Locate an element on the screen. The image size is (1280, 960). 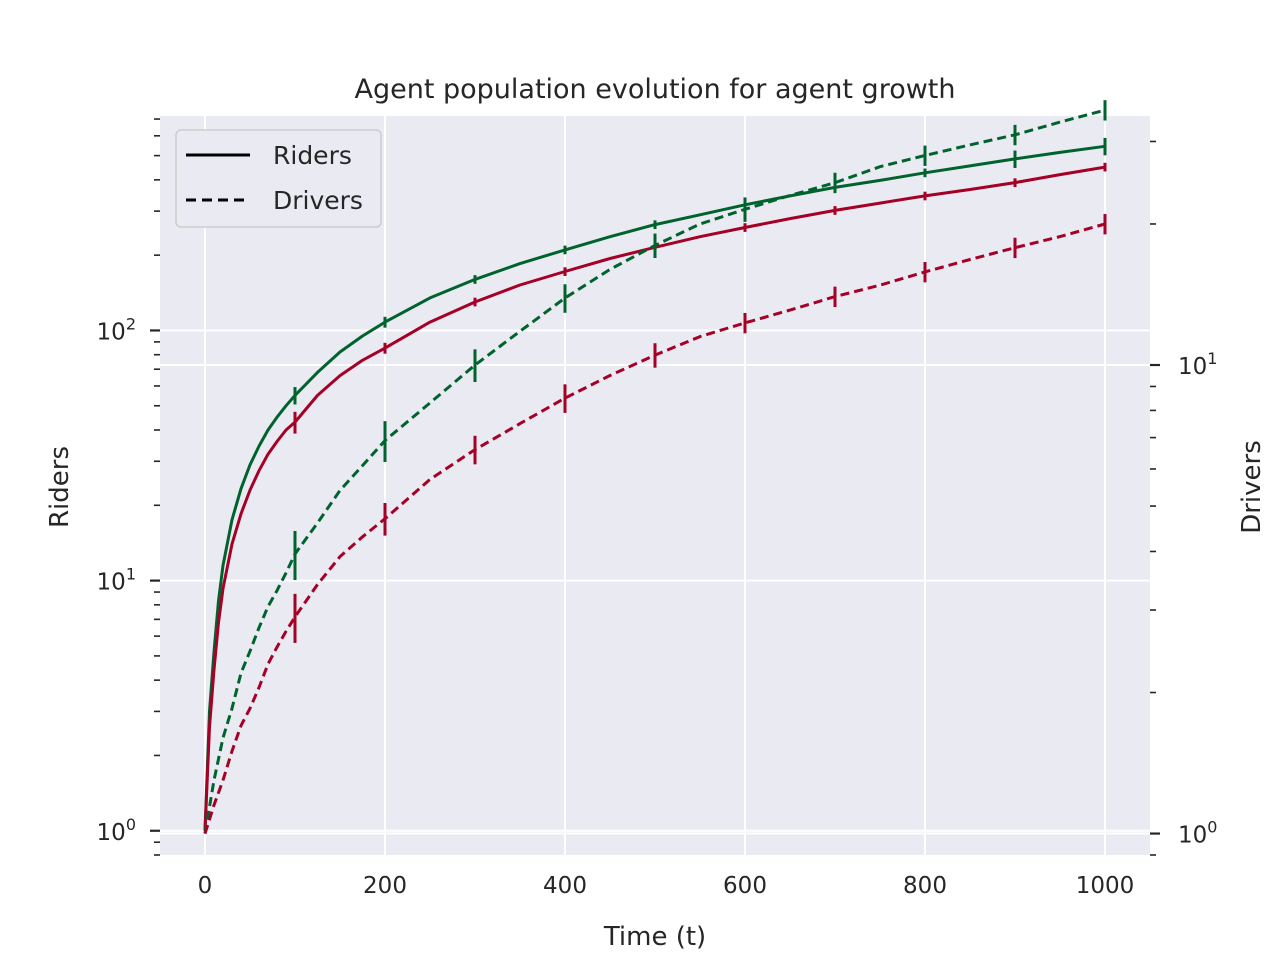
y-tick-label-right: 10¹ is located at coordinates (1197, 364).